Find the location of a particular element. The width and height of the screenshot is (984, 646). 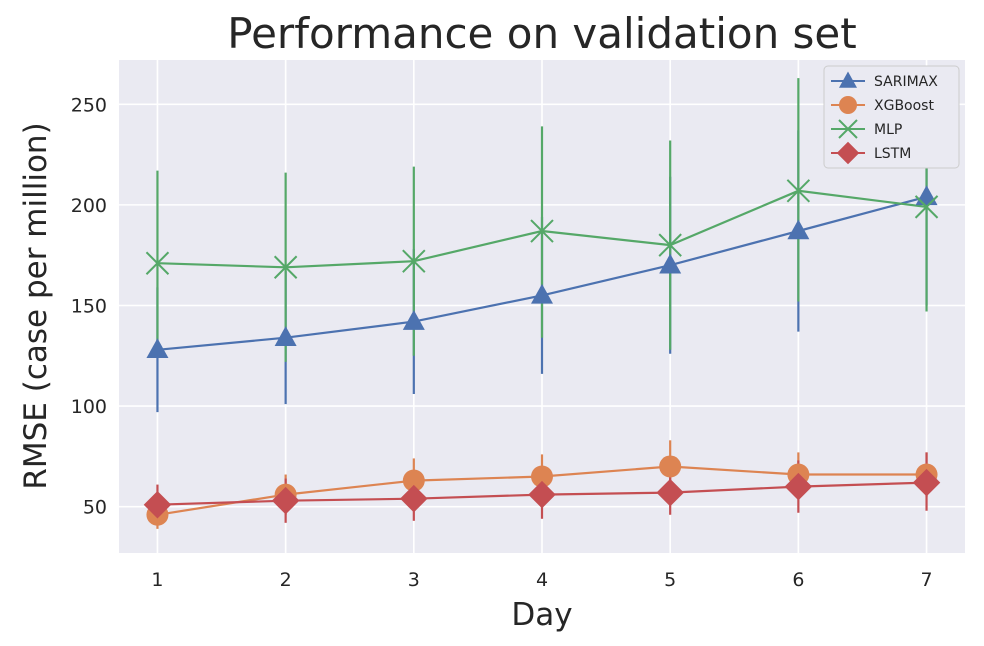

x-tick-label: 5 is located at coordinates (670, 580).